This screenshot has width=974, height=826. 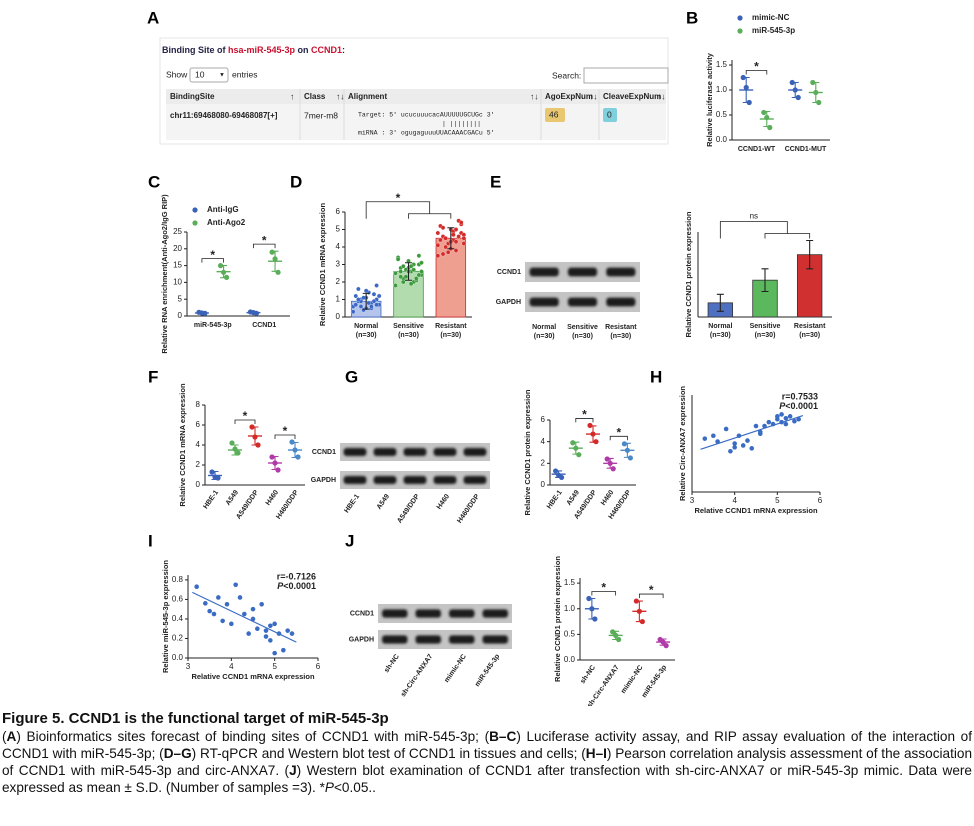 I want to click on header: BindingSite, so click(x=192, y=96).